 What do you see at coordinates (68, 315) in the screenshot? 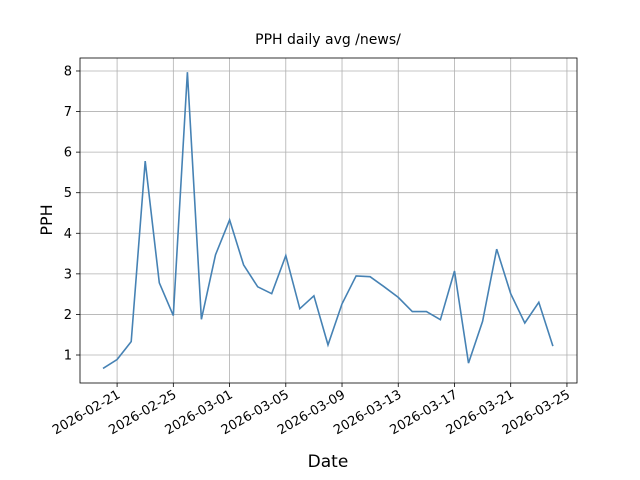
I see `y-tick-label: 2` at bounding box center [68, 315].